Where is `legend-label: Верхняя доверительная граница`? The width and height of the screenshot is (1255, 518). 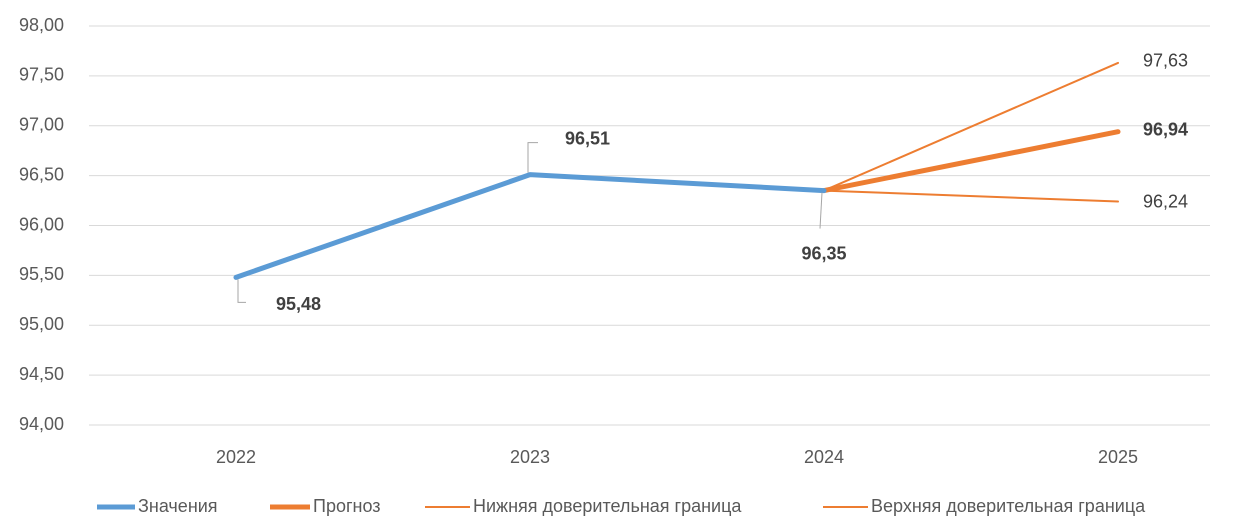
legend-label: Верхняя доверительная граница is located at coordinates (1008, 506).